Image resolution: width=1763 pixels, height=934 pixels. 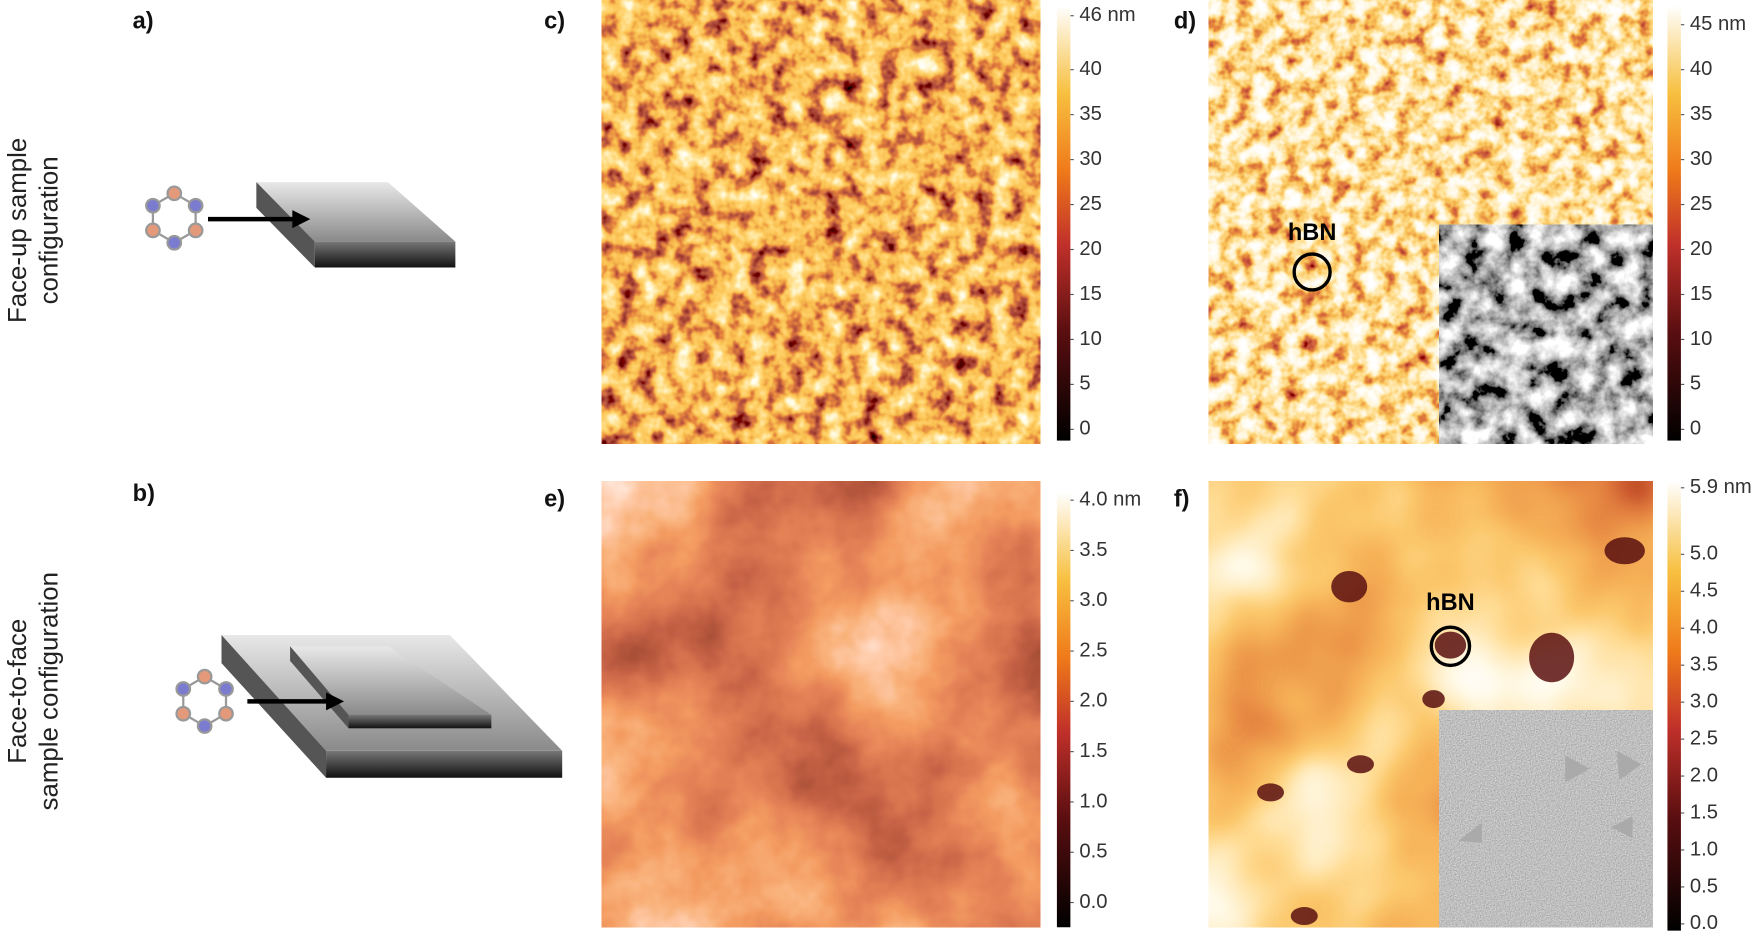 I want to click on colorbar-tick-label: 4.5, so click(x=1704, y=591).